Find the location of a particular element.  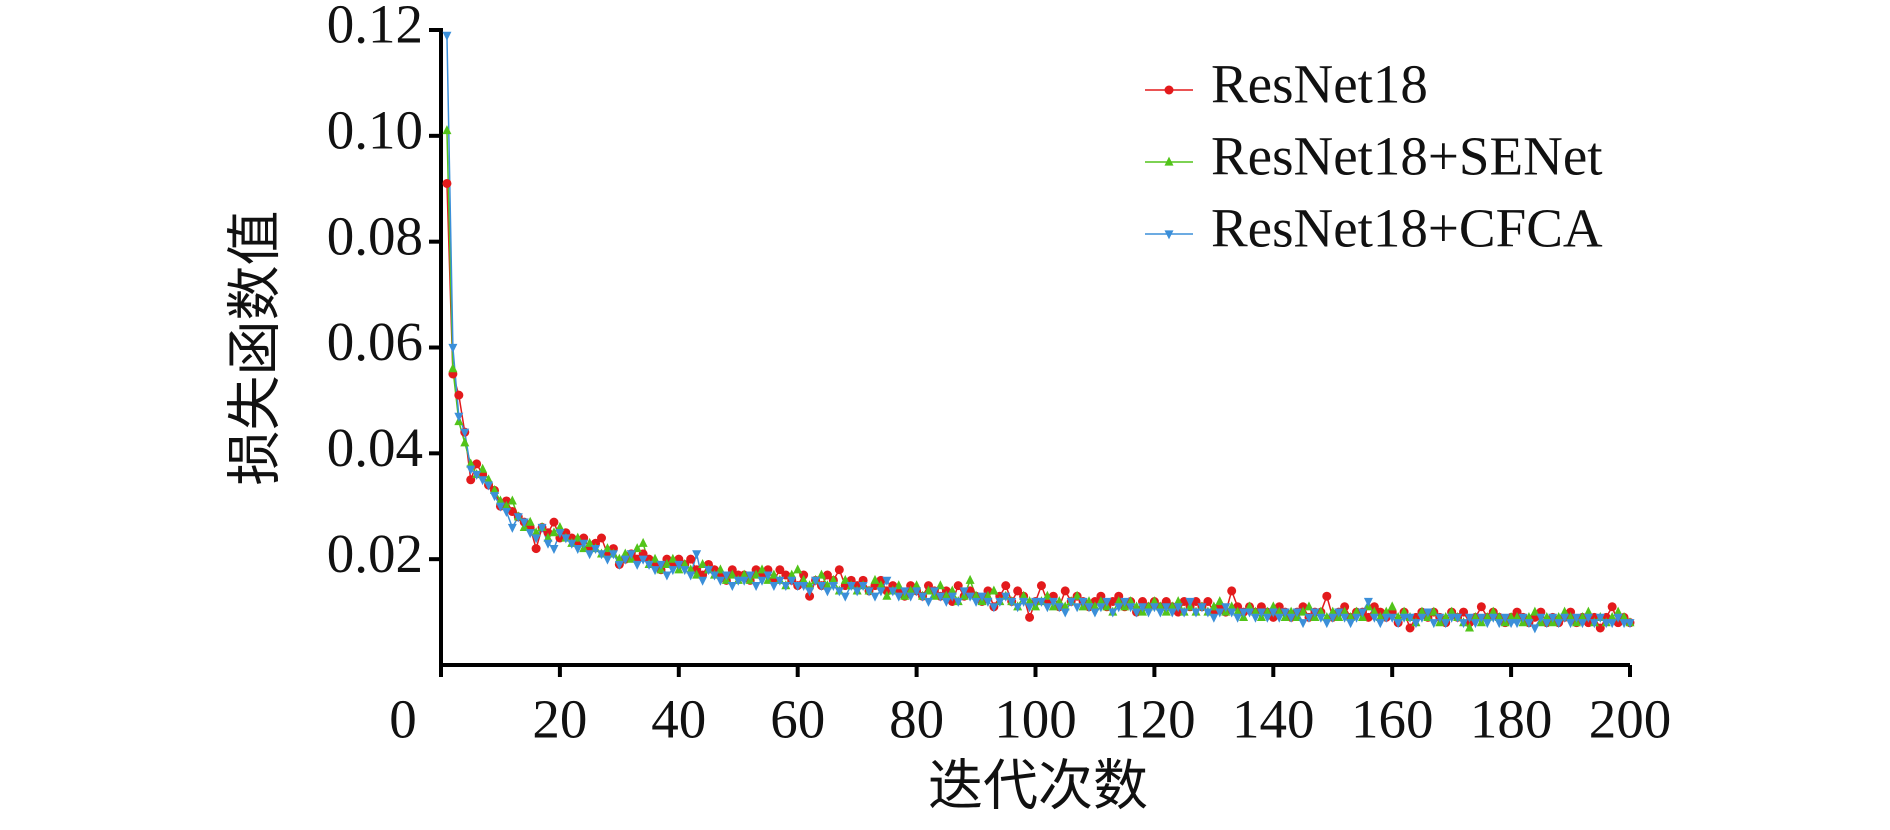

legend-text: ResNet18 is located at coordinates (1319, 84).